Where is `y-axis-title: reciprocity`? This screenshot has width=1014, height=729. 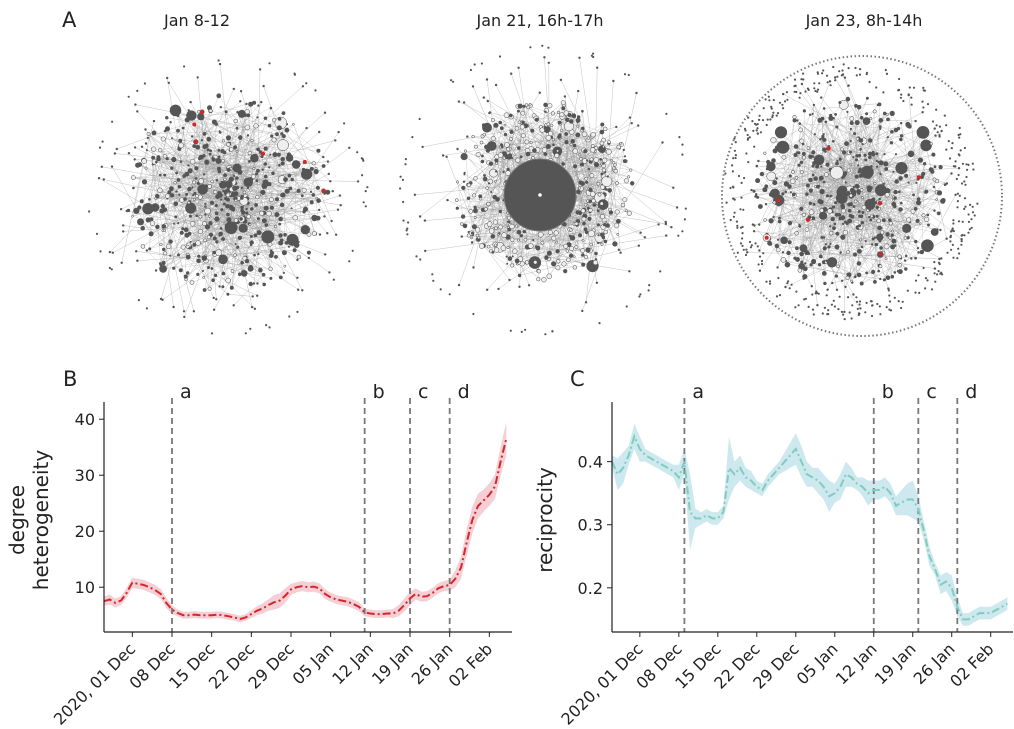 y-axis-title: reciprocity is located at coordinates (545, 520).